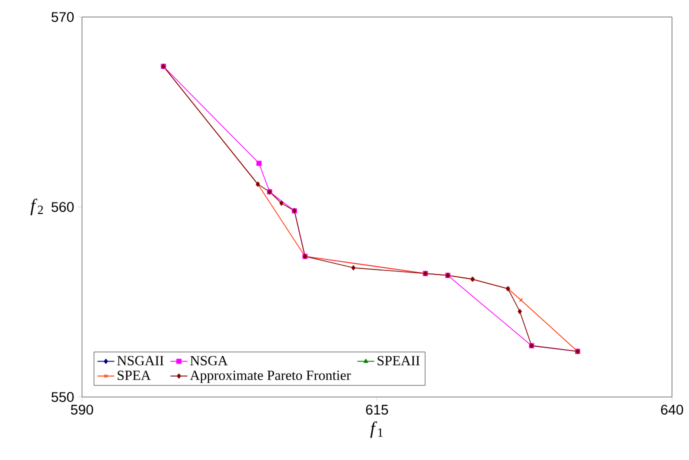  I want to click on y-tick-label: 560, so click(63, 207).